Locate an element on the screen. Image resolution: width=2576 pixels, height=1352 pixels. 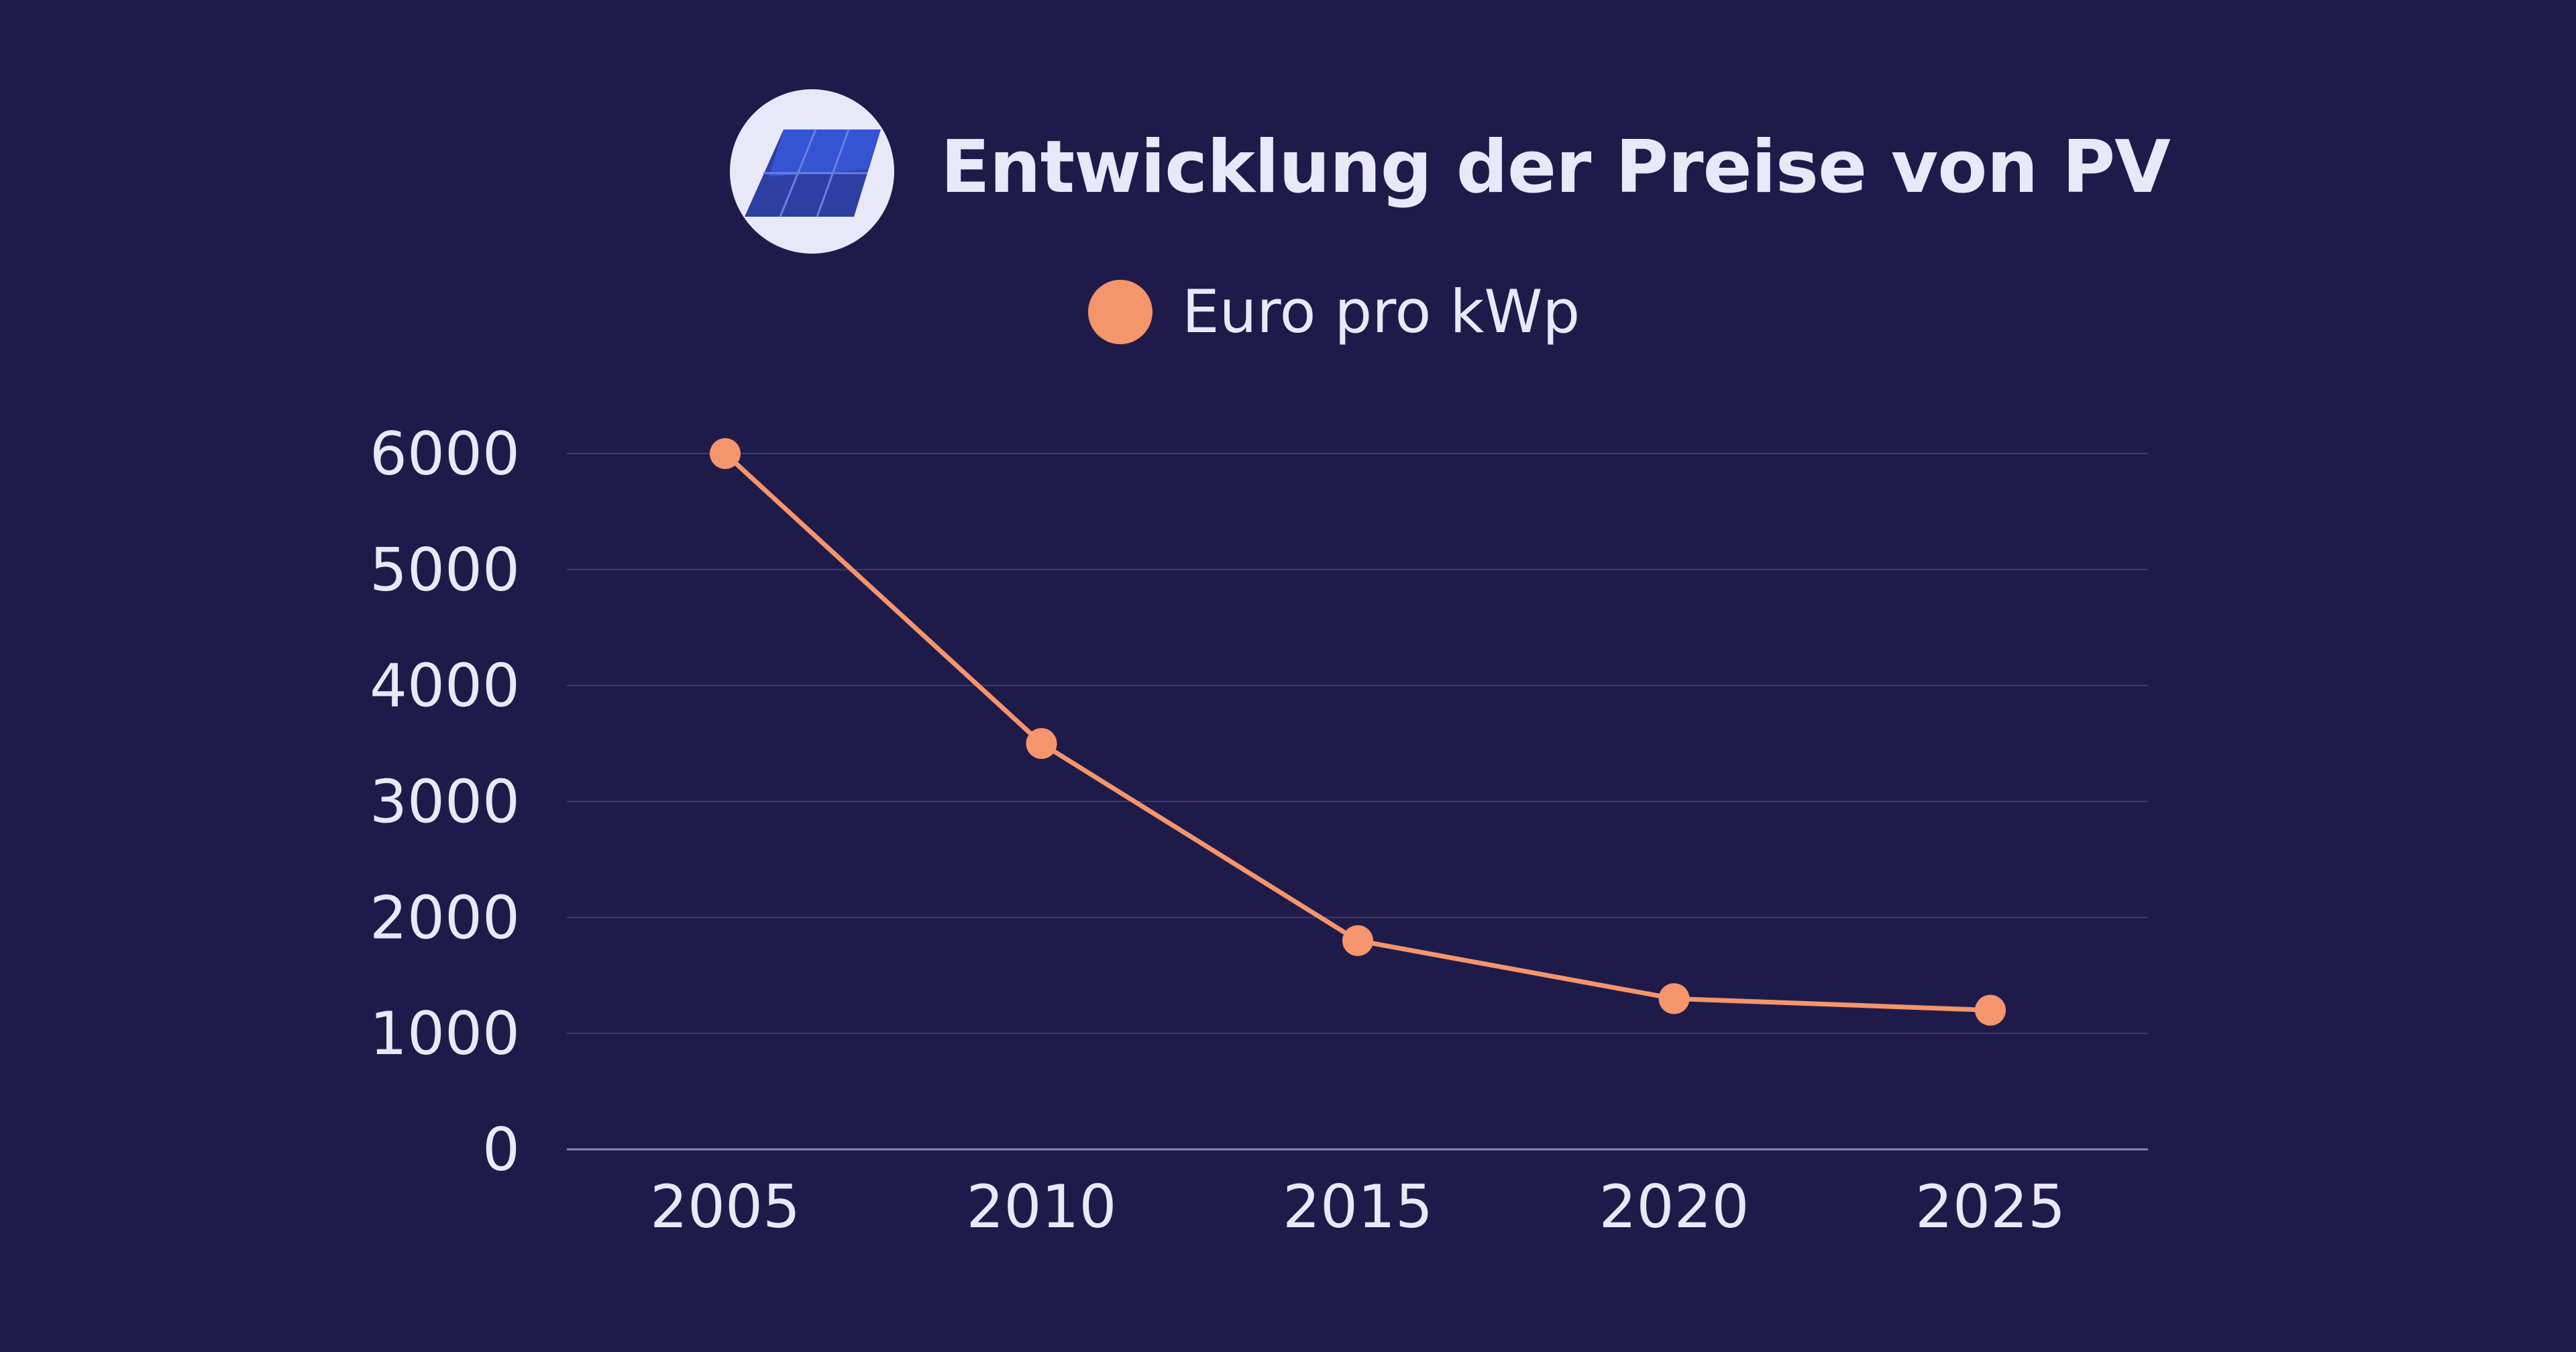
y-tick-label: 2000 is located at coordinates (445, 918).